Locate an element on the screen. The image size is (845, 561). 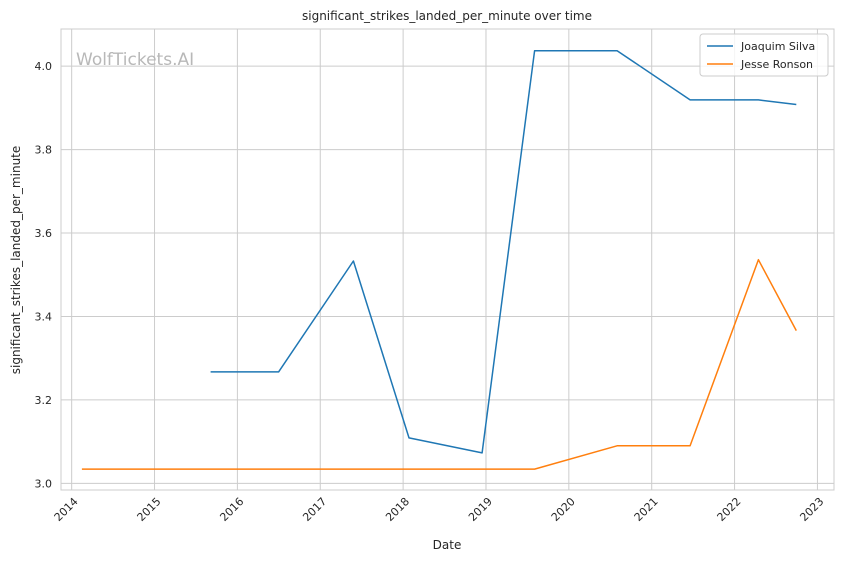
x-axis-label: Date is located at coordinates (447, 545).